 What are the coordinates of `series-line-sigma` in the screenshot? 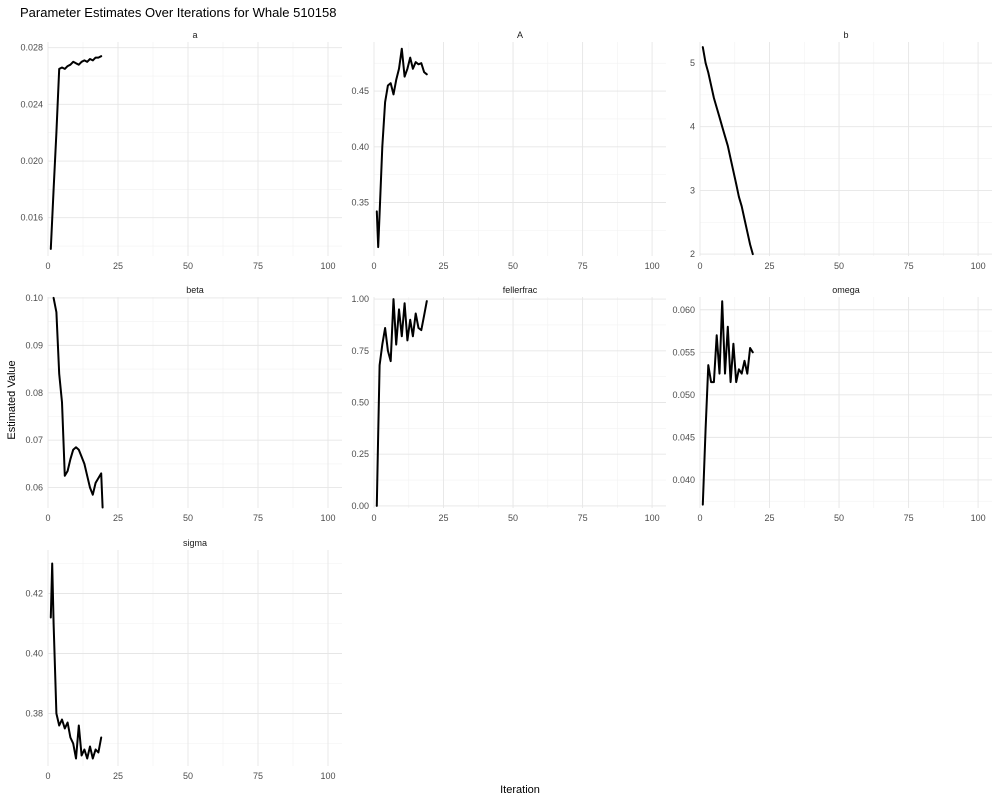 It's located at (76, 661).